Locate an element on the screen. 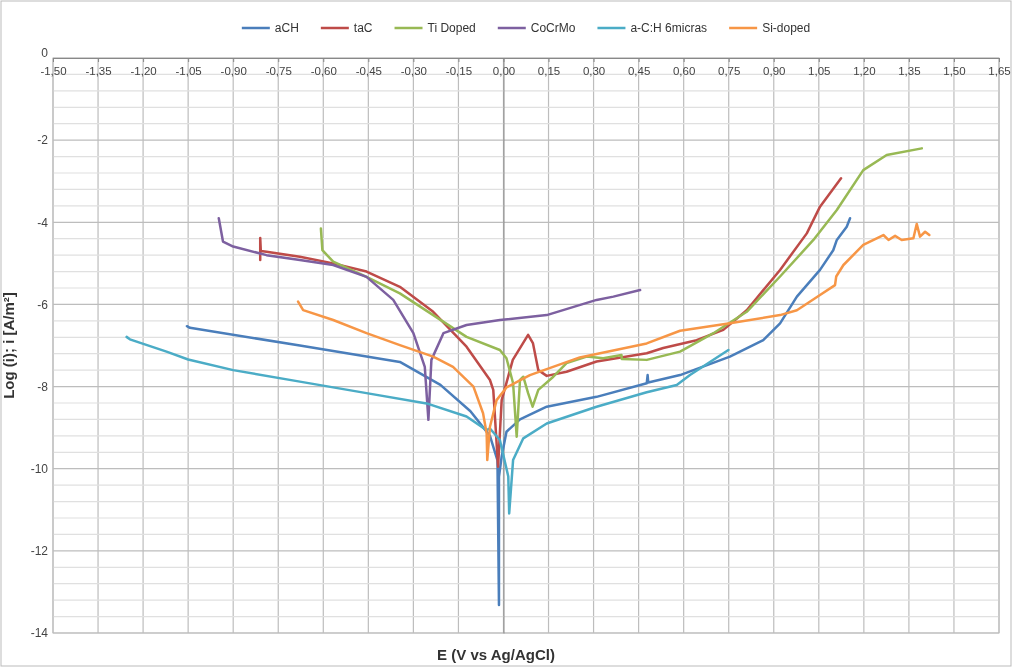 The image size is (1014, 669). x-tick-label: -0,45 is located at coordinates (368, 71).